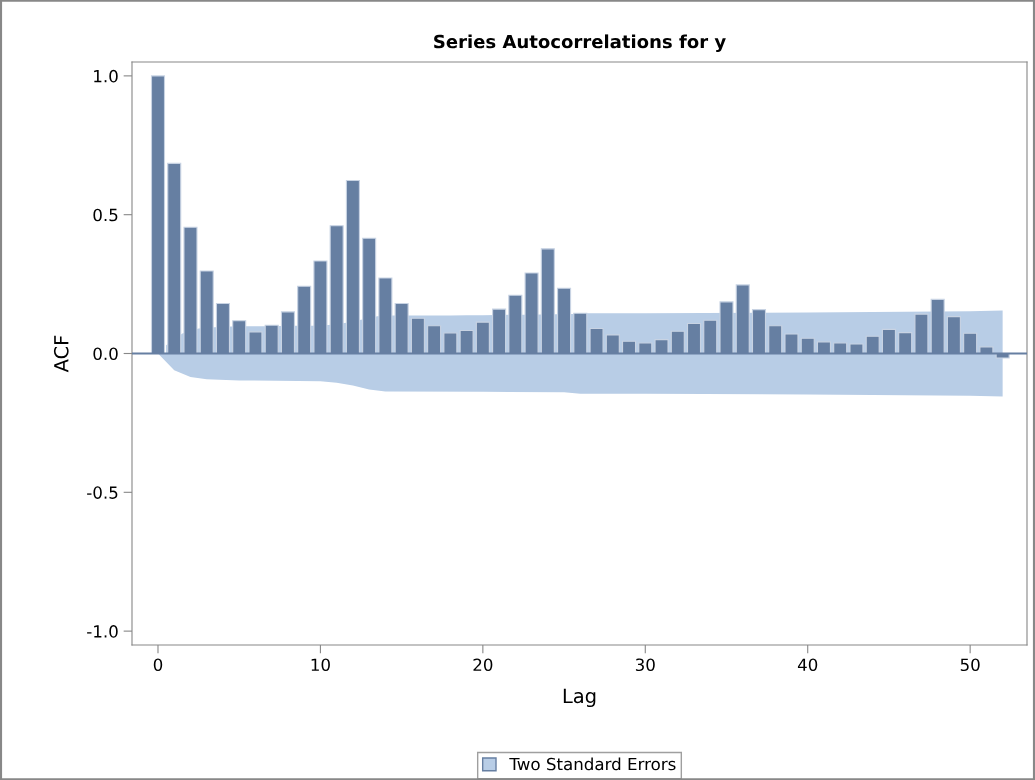 The width and height of the screenshot is (1035, 780). What do you see at coordinates (970, 665) in the screenshot?
I see `x-tick-label: 50` at bounding box center [970, 665].